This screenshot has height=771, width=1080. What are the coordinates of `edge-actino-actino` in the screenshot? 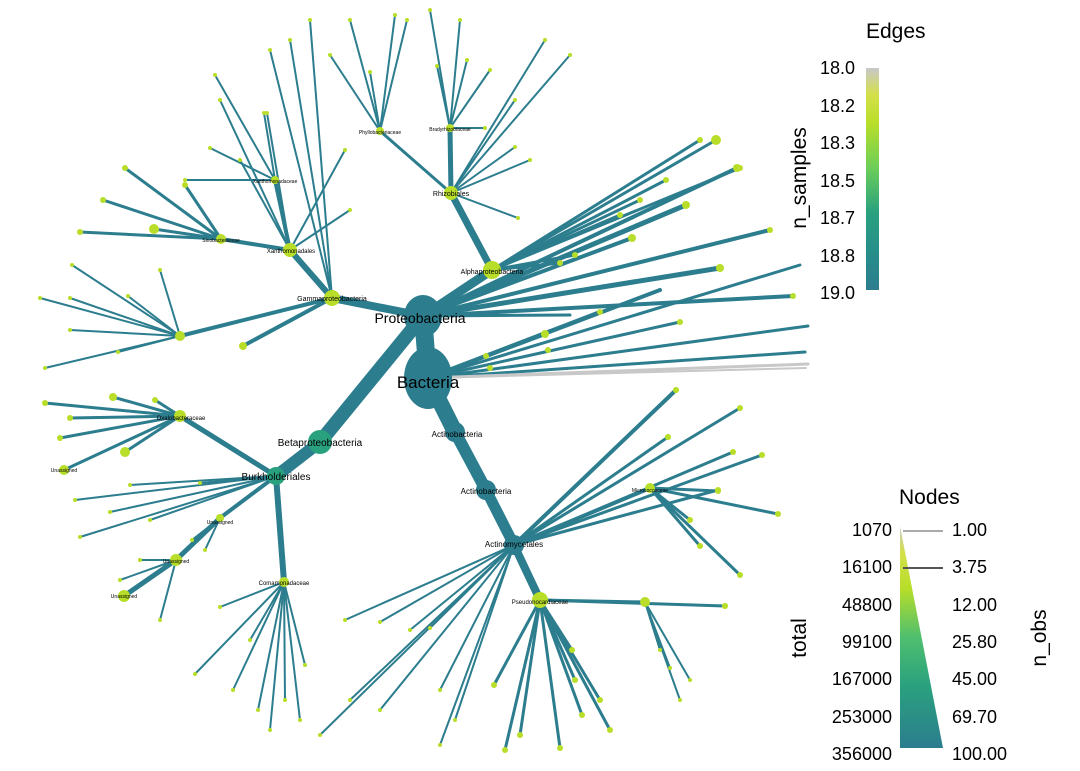 It's located at (470, 461).